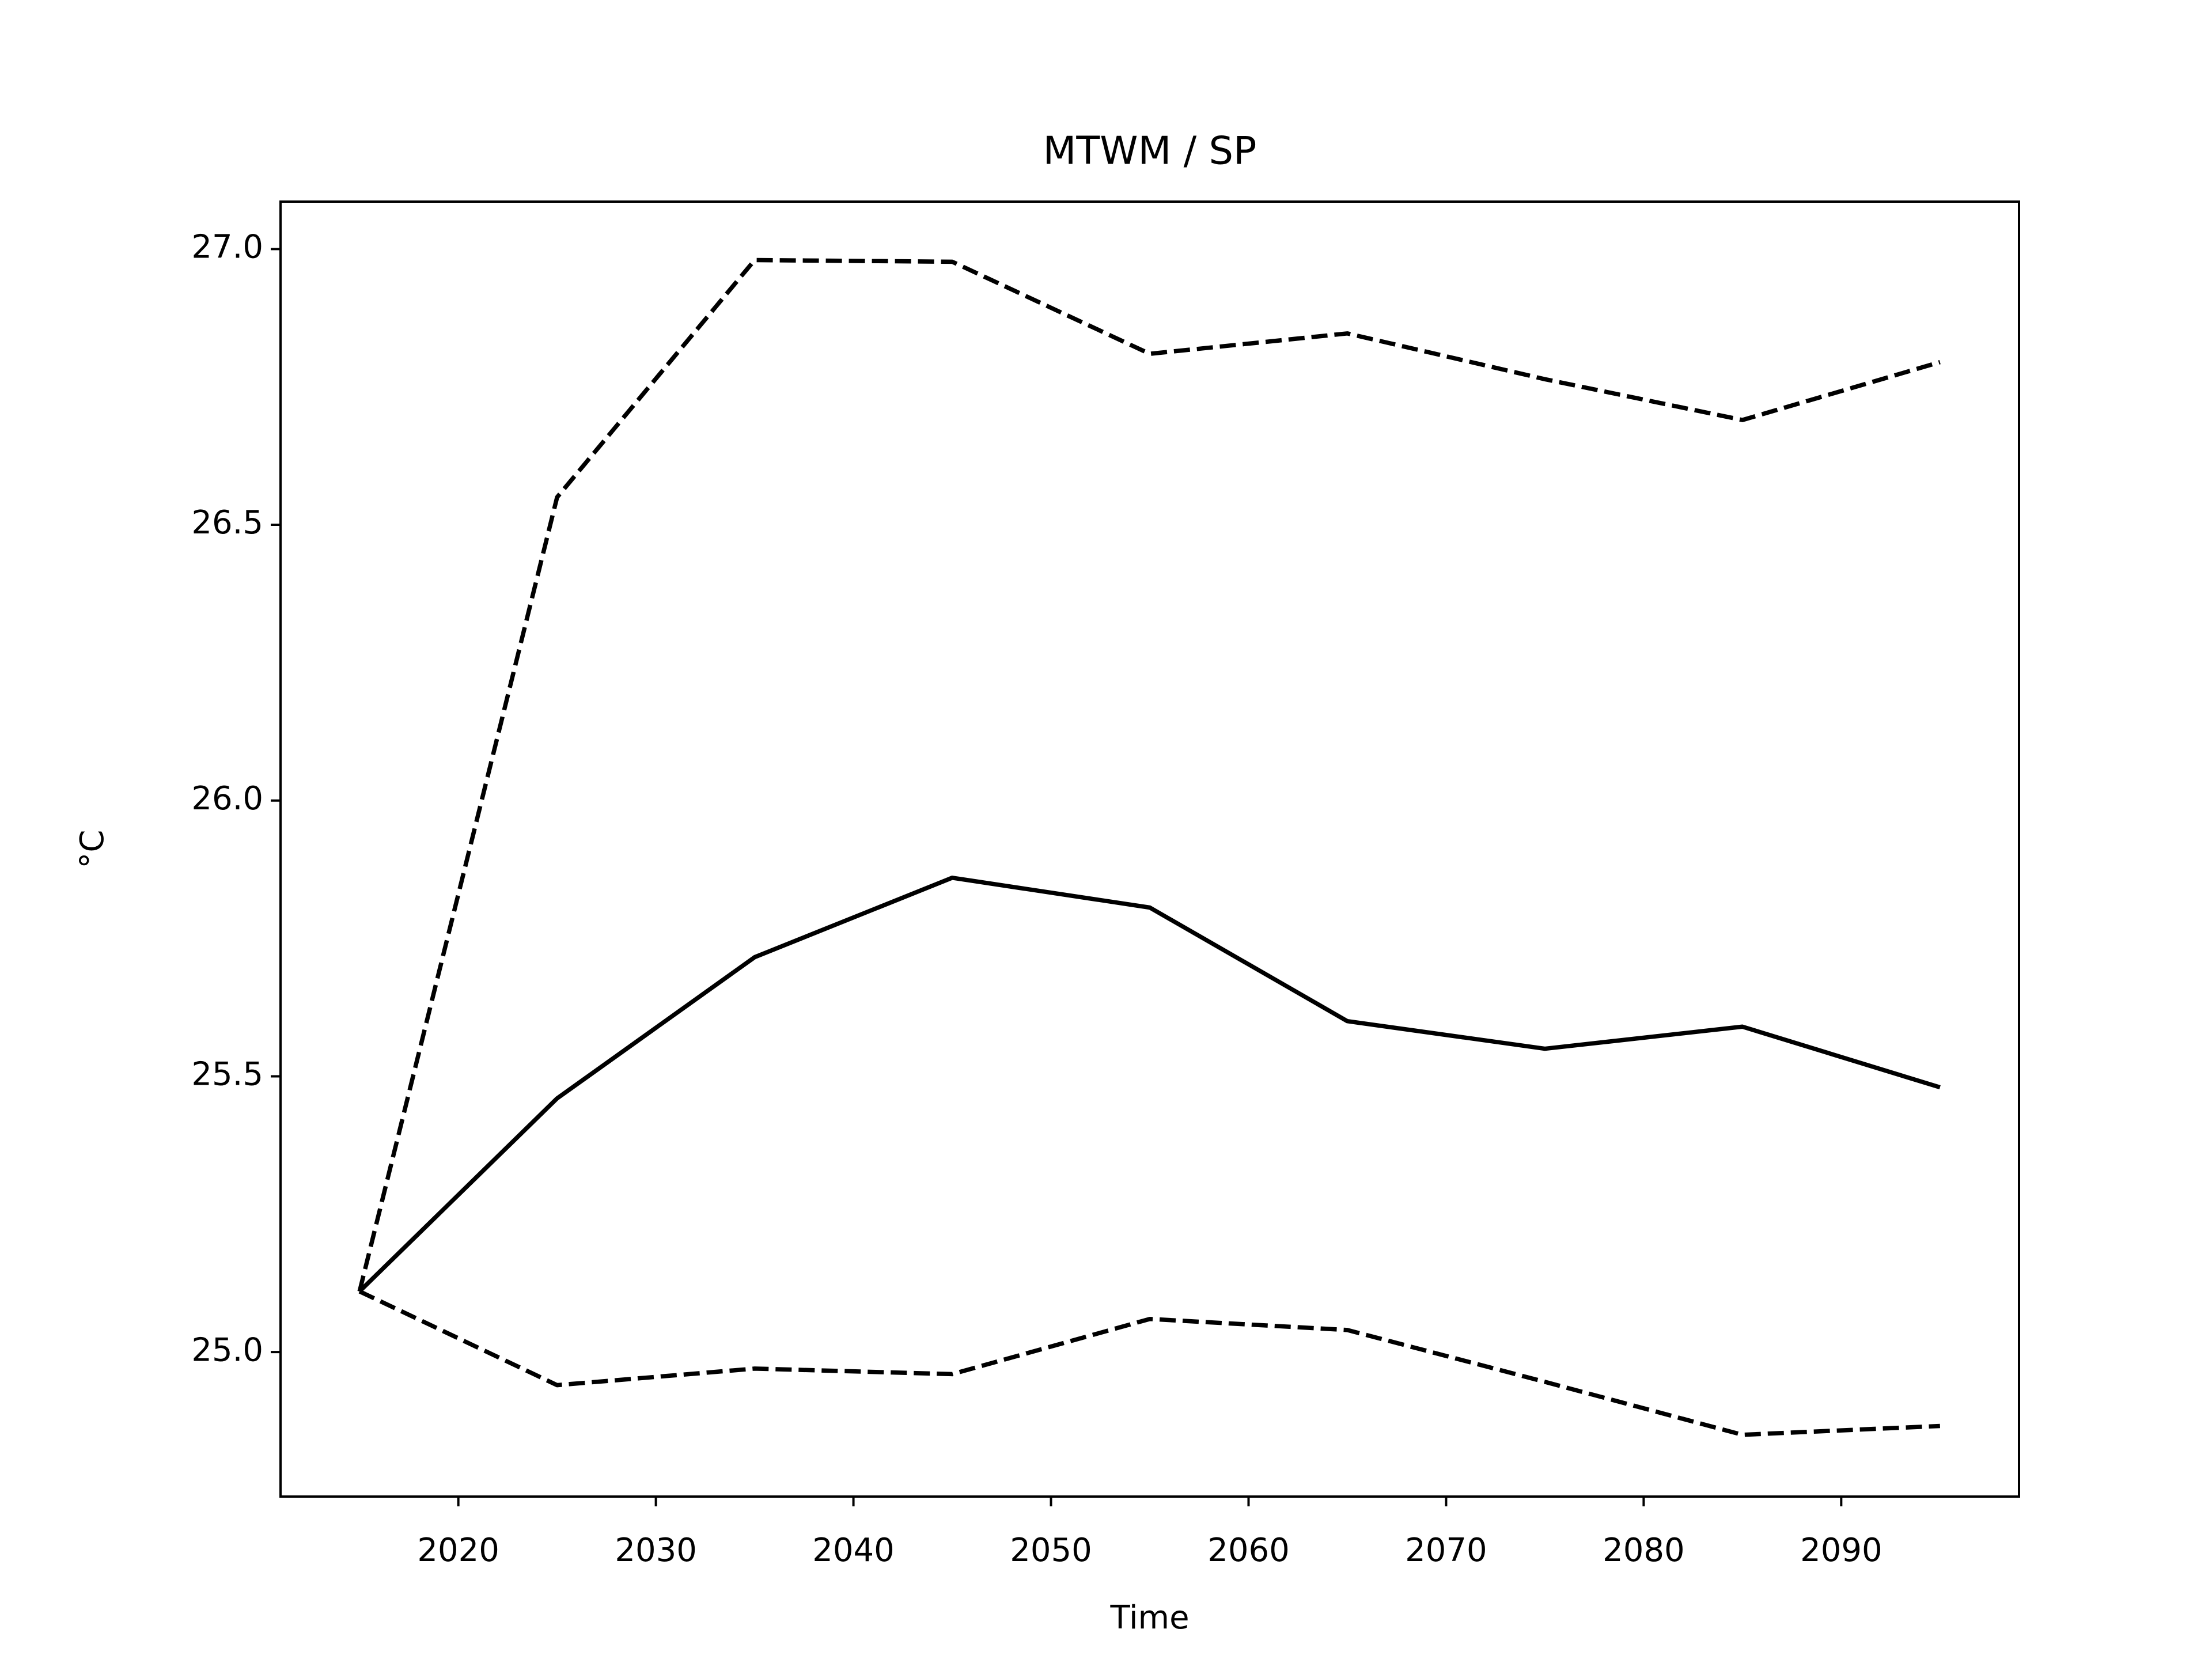 This screenshot has height=1659, width=2212. What do you see at coordinates (92, 849) in the screenshot?
I see `y-axis-label: °C` at bounding box center [92, 849].